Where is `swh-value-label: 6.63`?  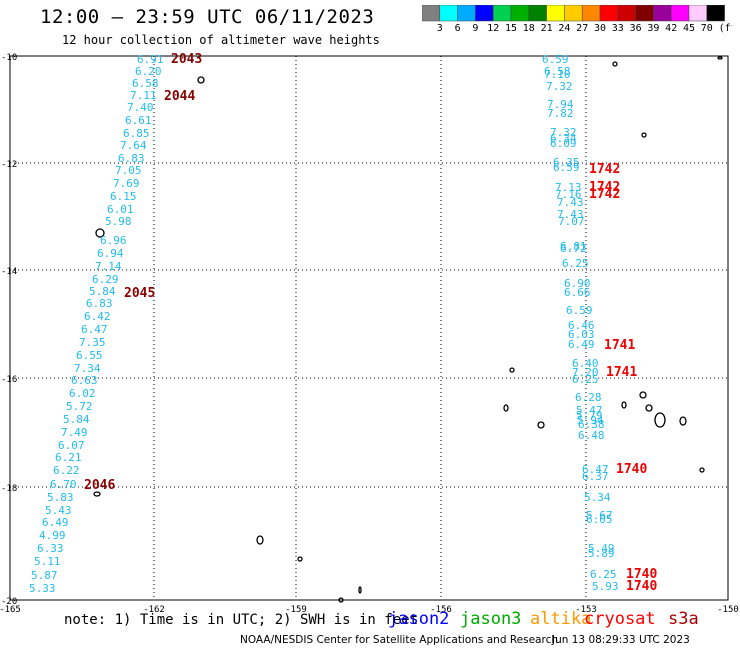
swh-value-label: 6.63 is located at coordinates (84, 380).